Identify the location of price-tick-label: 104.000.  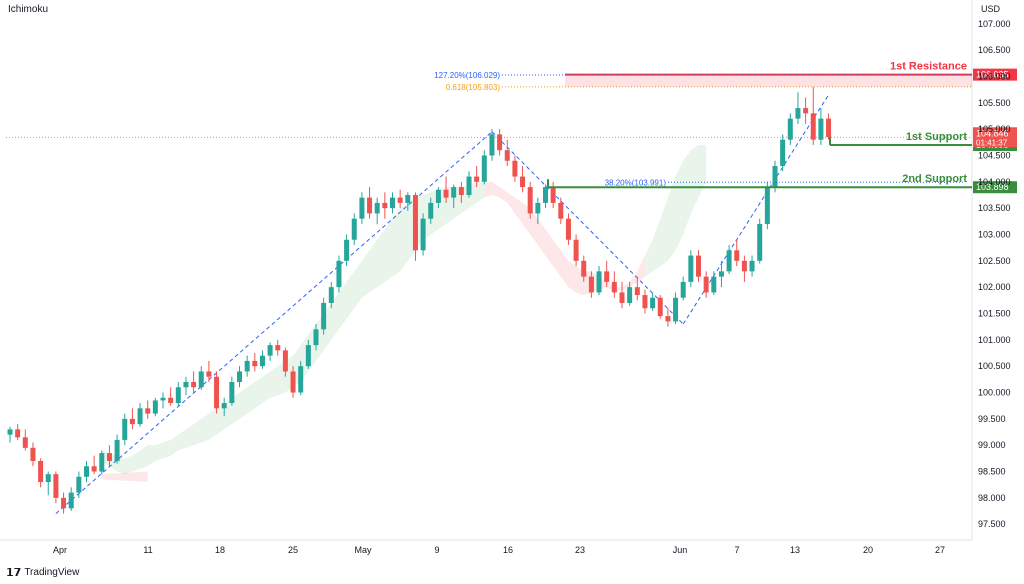
(994, 182).